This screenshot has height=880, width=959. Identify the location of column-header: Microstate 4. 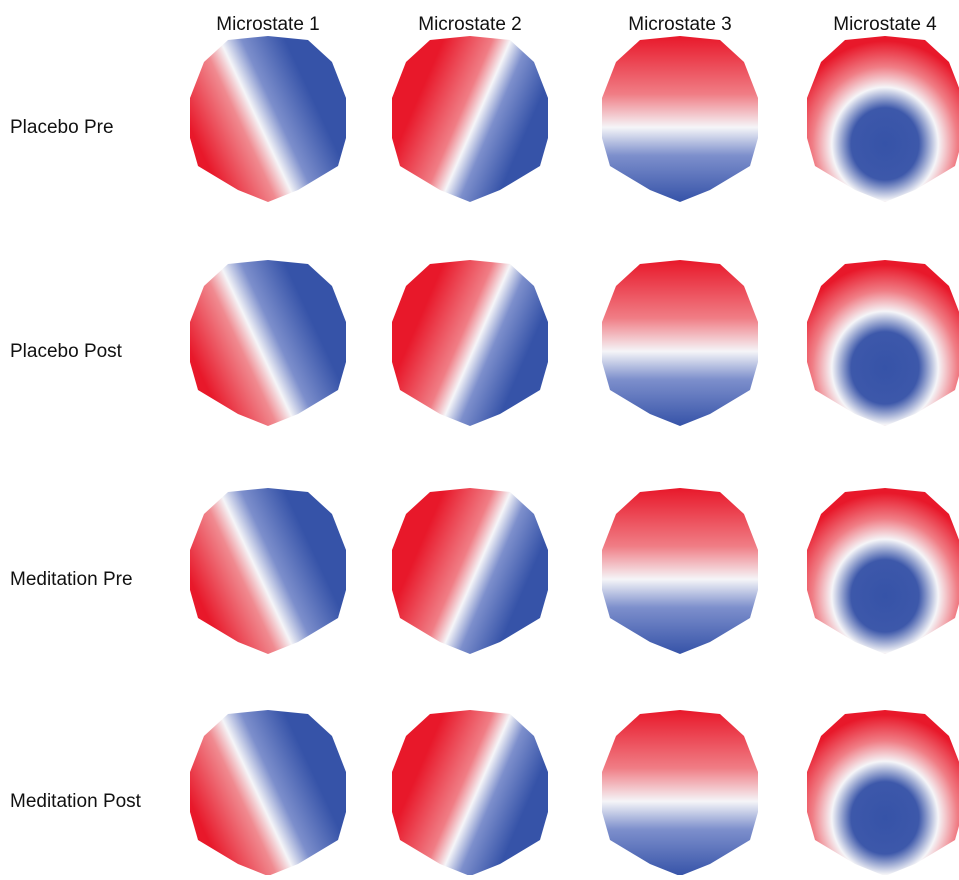
(885, 24).